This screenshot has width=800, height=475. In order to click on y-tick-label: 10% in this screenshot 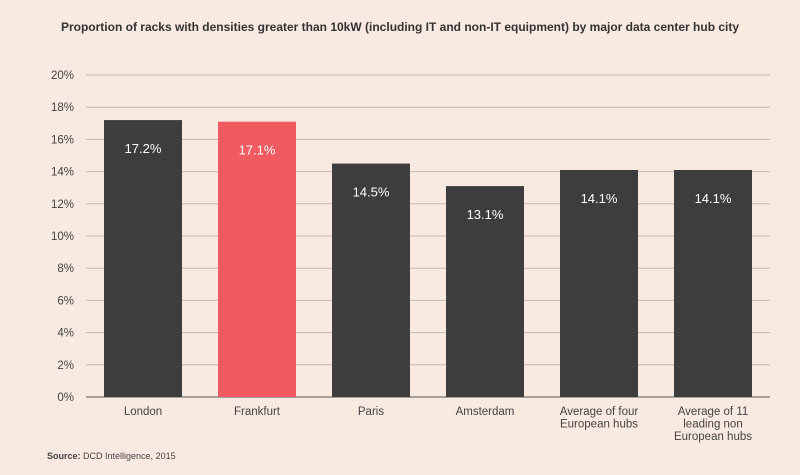, I will do `click(62, 237)`.